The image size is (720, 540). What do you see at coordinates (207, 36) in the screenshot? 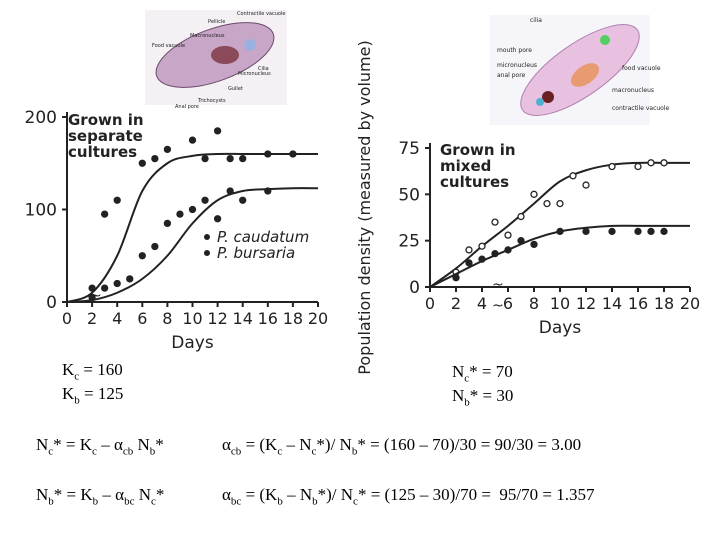
I see `figure-label: Macronucleus` at bounding box center [207, 36].